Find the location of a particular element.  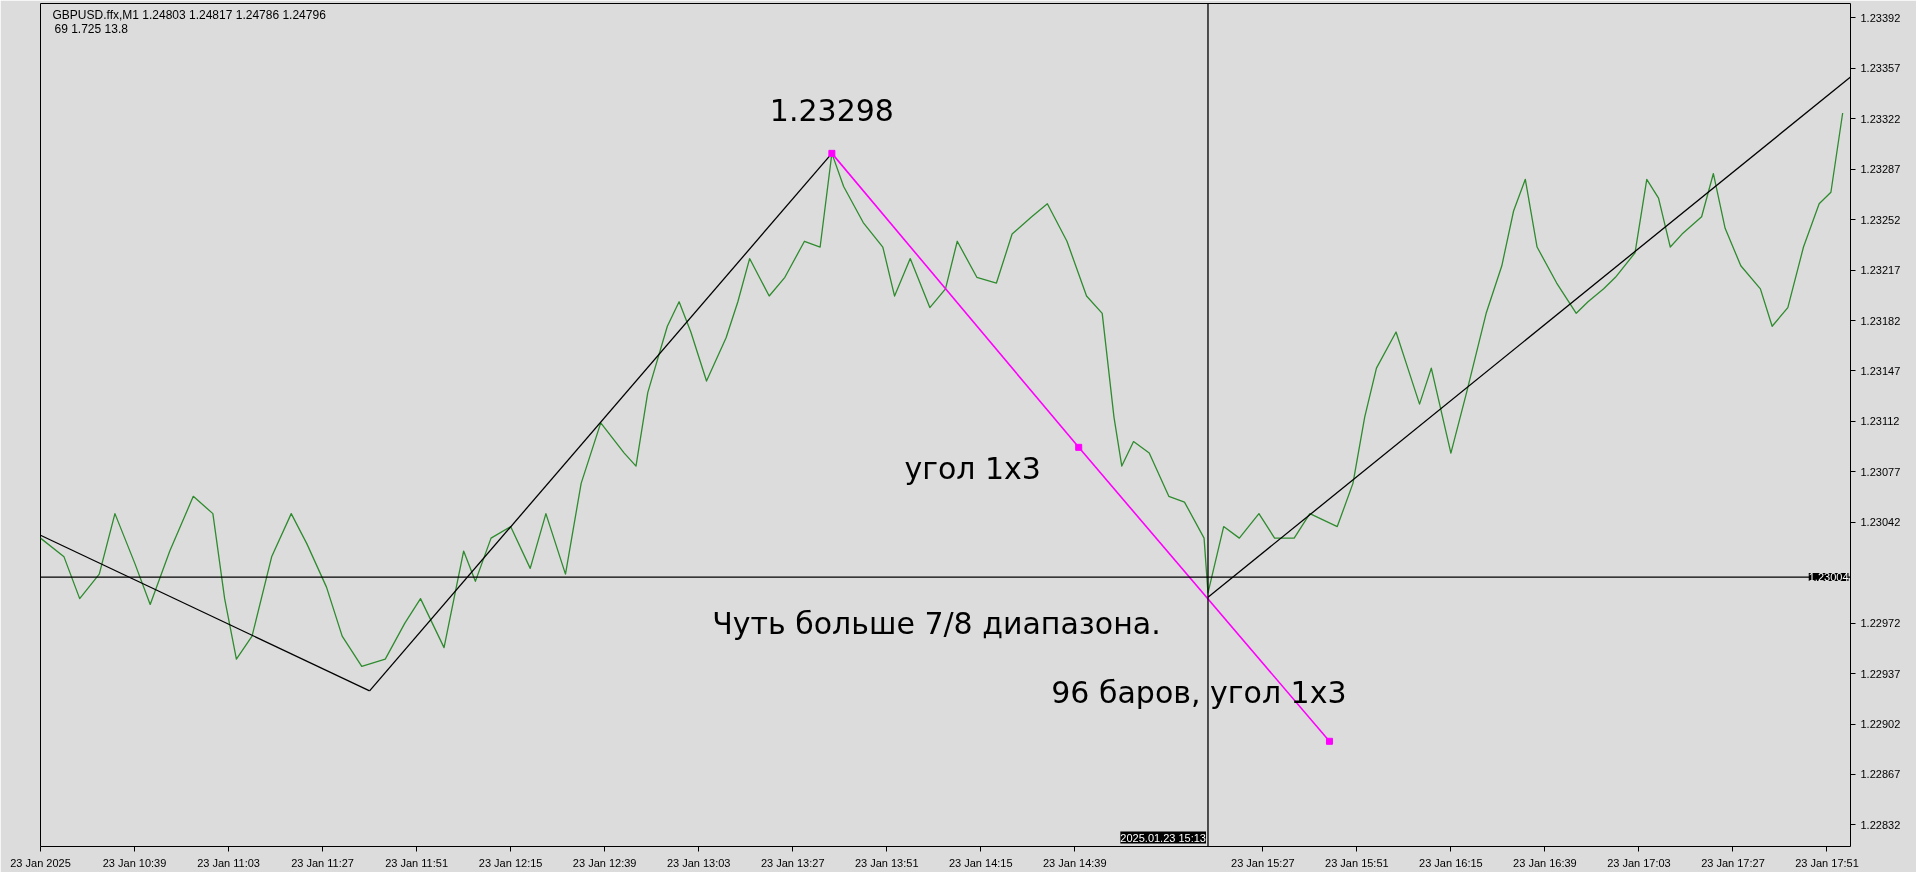

y-tick-label: 1.23322 is located at coordinates (1880, 118).